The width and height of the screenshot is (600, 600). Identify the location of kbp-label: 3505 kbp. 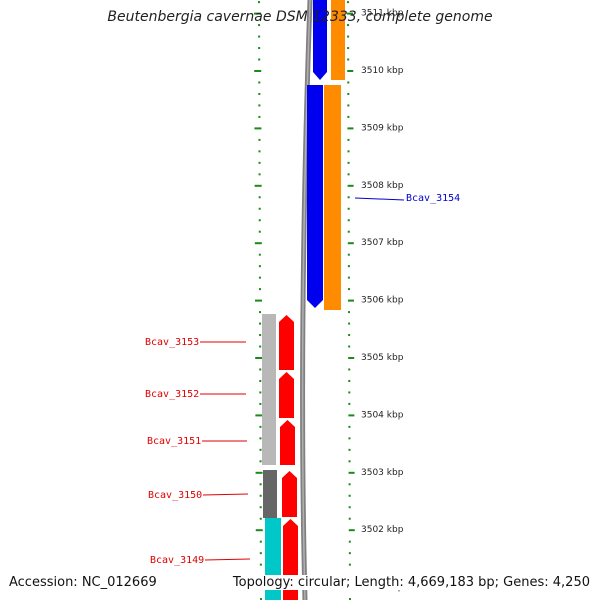
(382, 358).